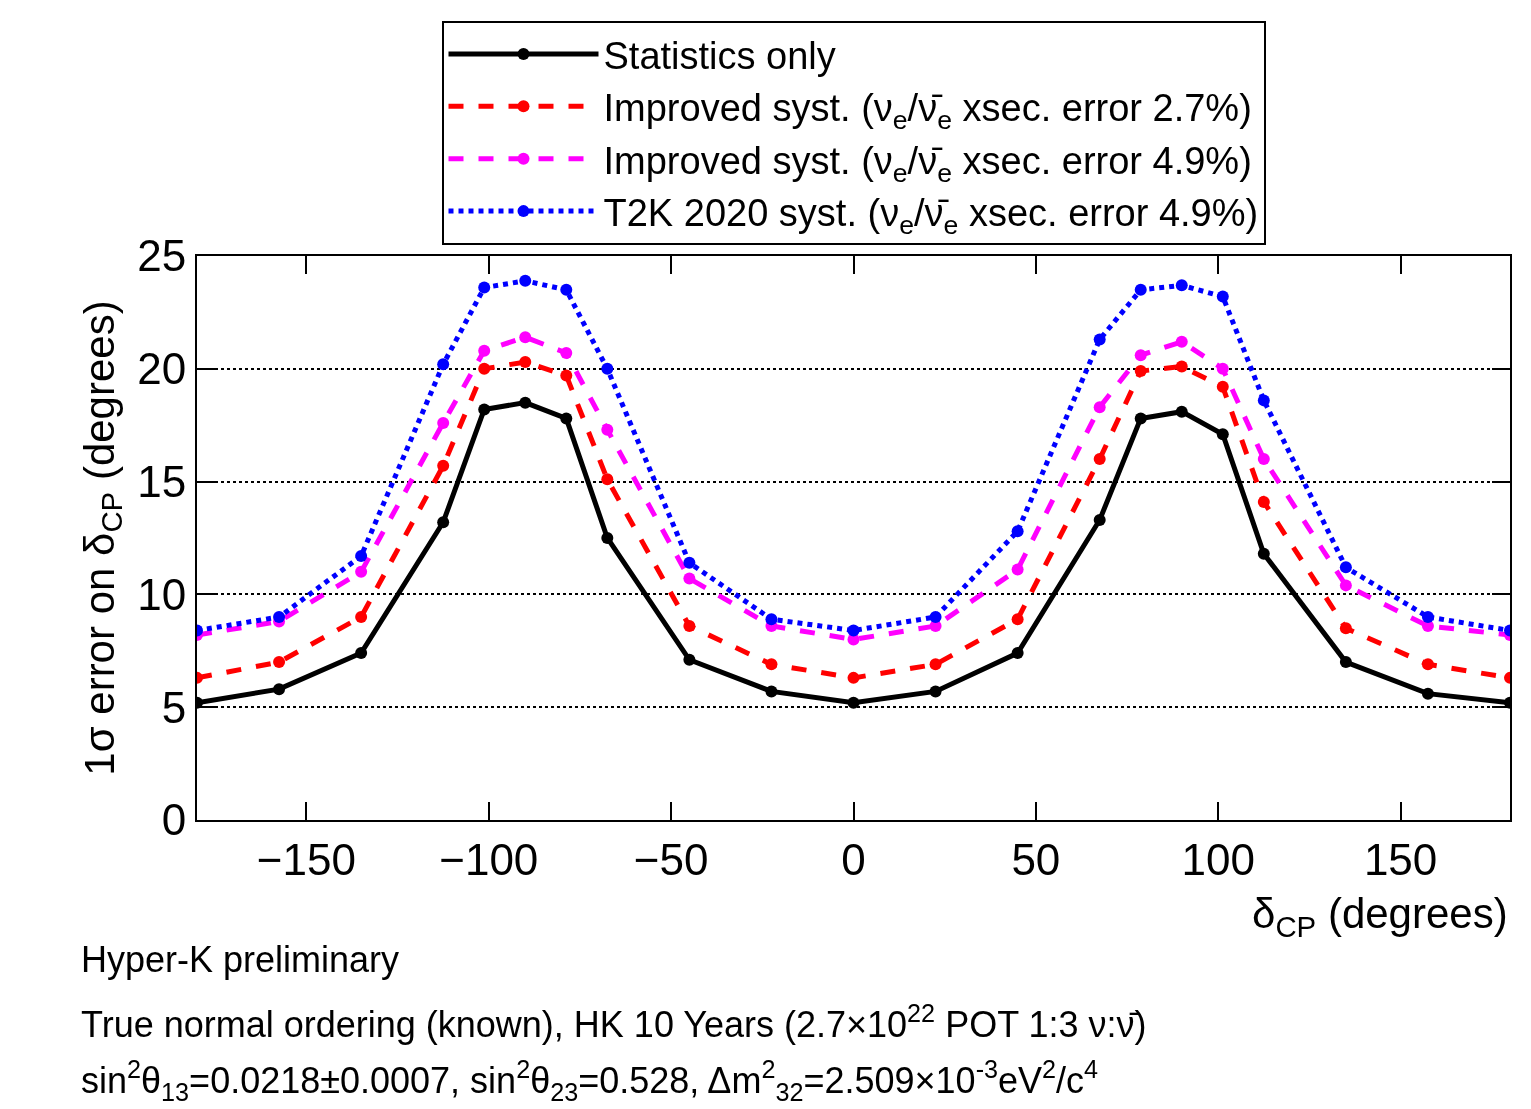  What do you see at coordinates (719, 55) in the screenshot?
I see `legend-label: Statistics only` at bounding box center [719, 55].